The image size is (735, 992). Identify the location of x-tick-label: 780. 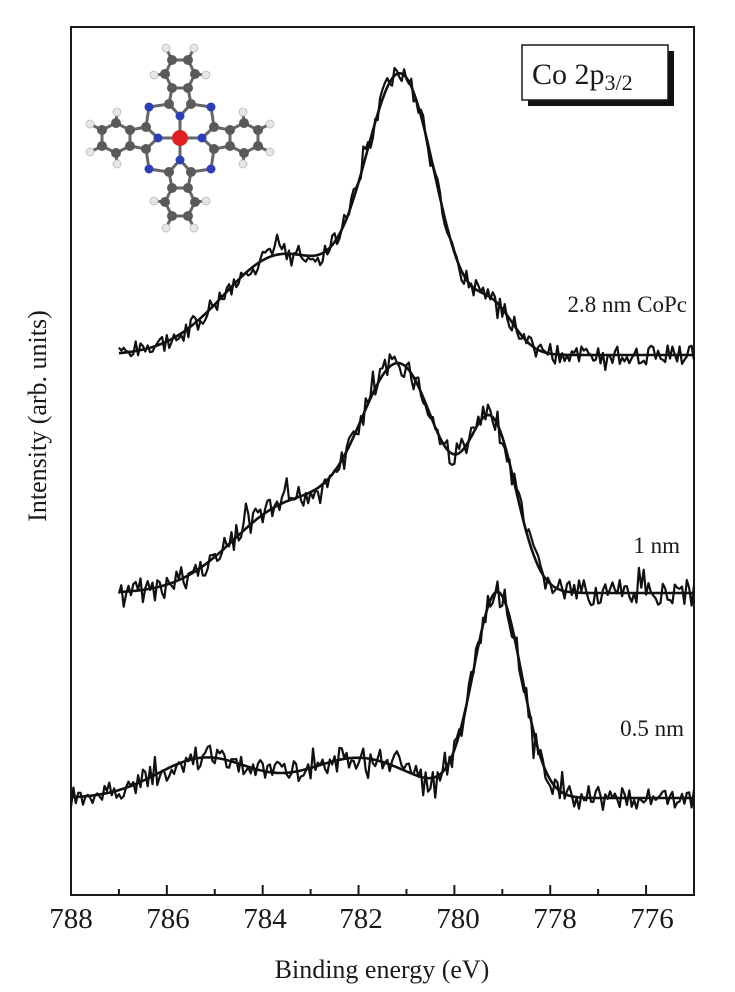
(458, 919).